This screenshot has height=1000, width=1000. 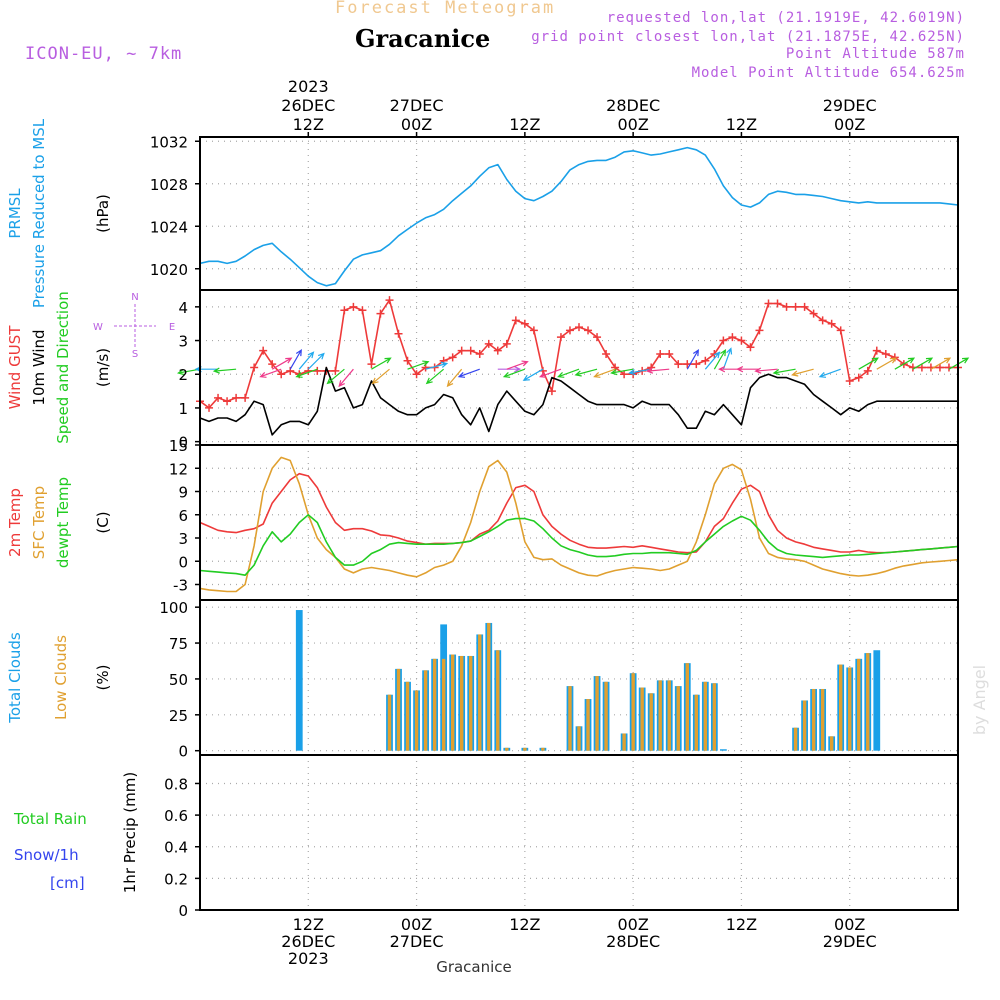 I want to click on point-altitude: Point Altitude 587m, so click(x=875, y=54).